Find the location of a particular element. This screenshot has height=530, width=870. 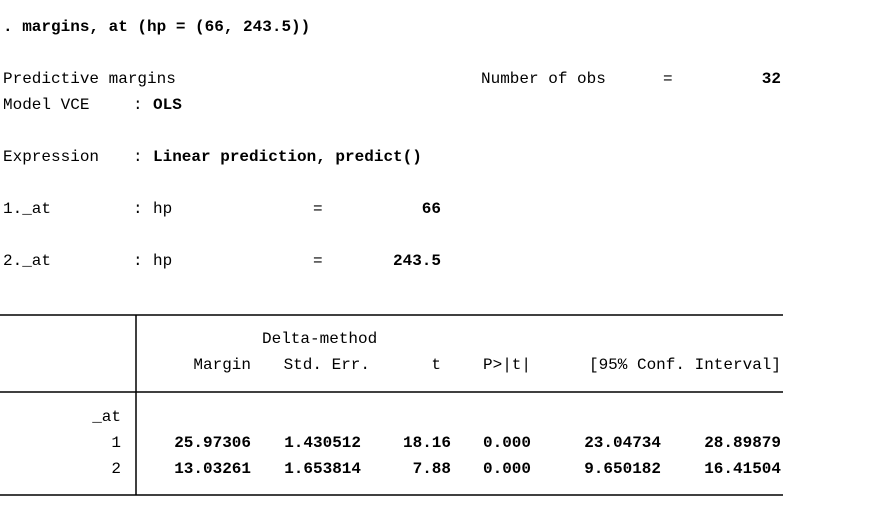

vce-label: Model VCE is located at coordinates (46, 105).